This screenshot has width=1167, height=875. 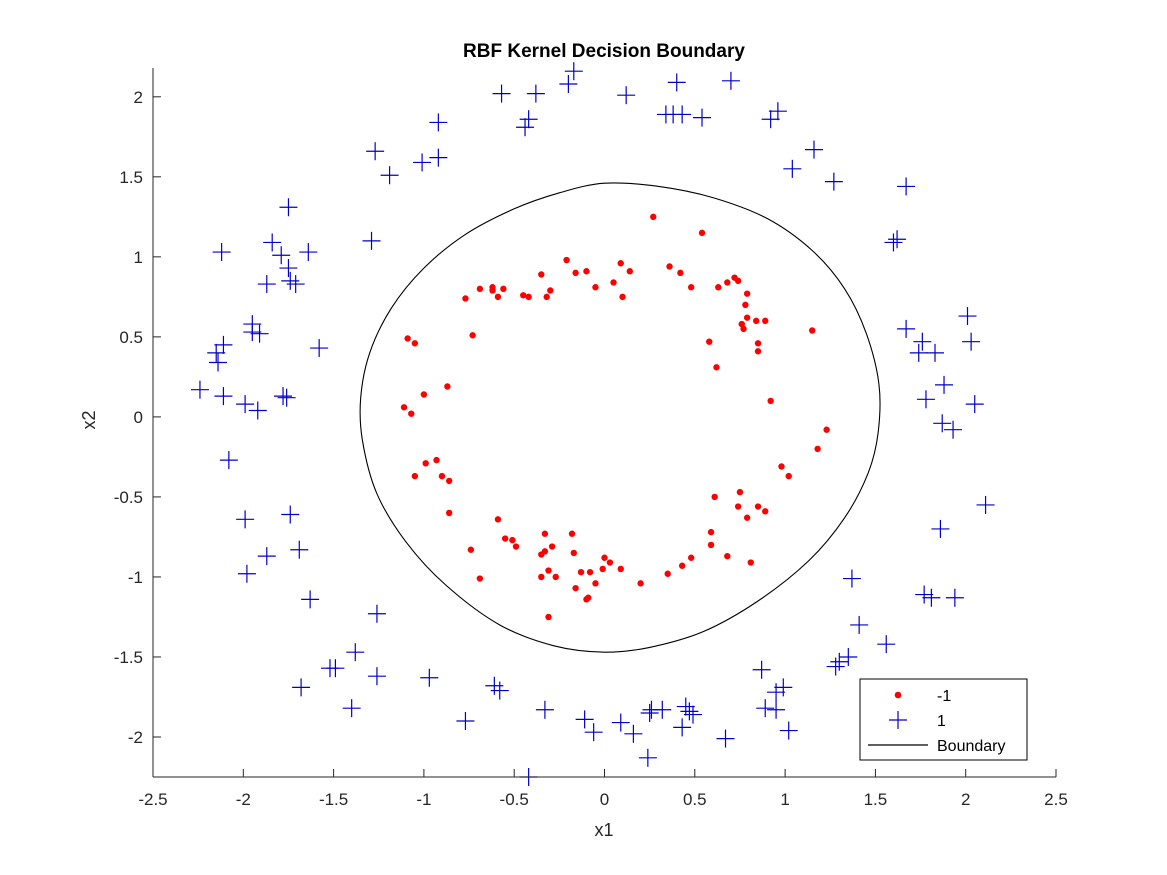 I want to click on x-tick-label: -0.5, so click(x=514, y=799).